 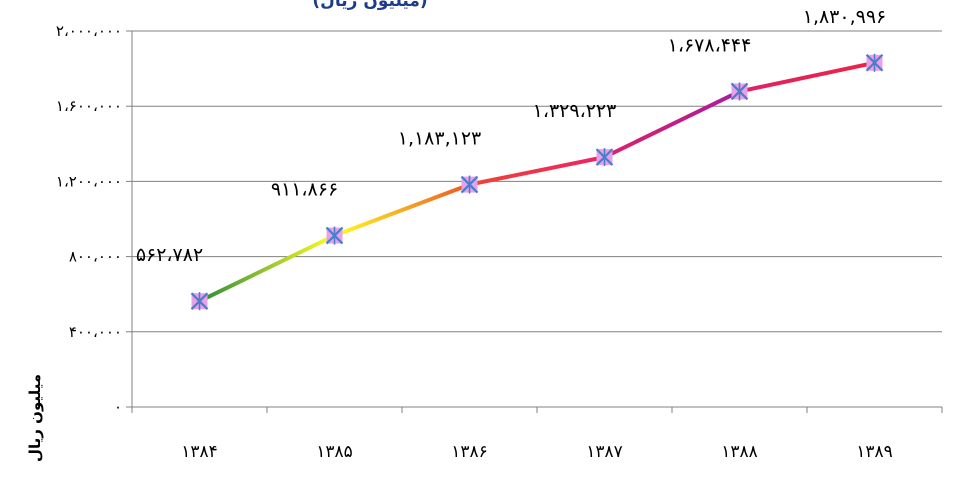 I want to click on x-tick-label: ۱۳۸۸, so click(x=739, y=452).